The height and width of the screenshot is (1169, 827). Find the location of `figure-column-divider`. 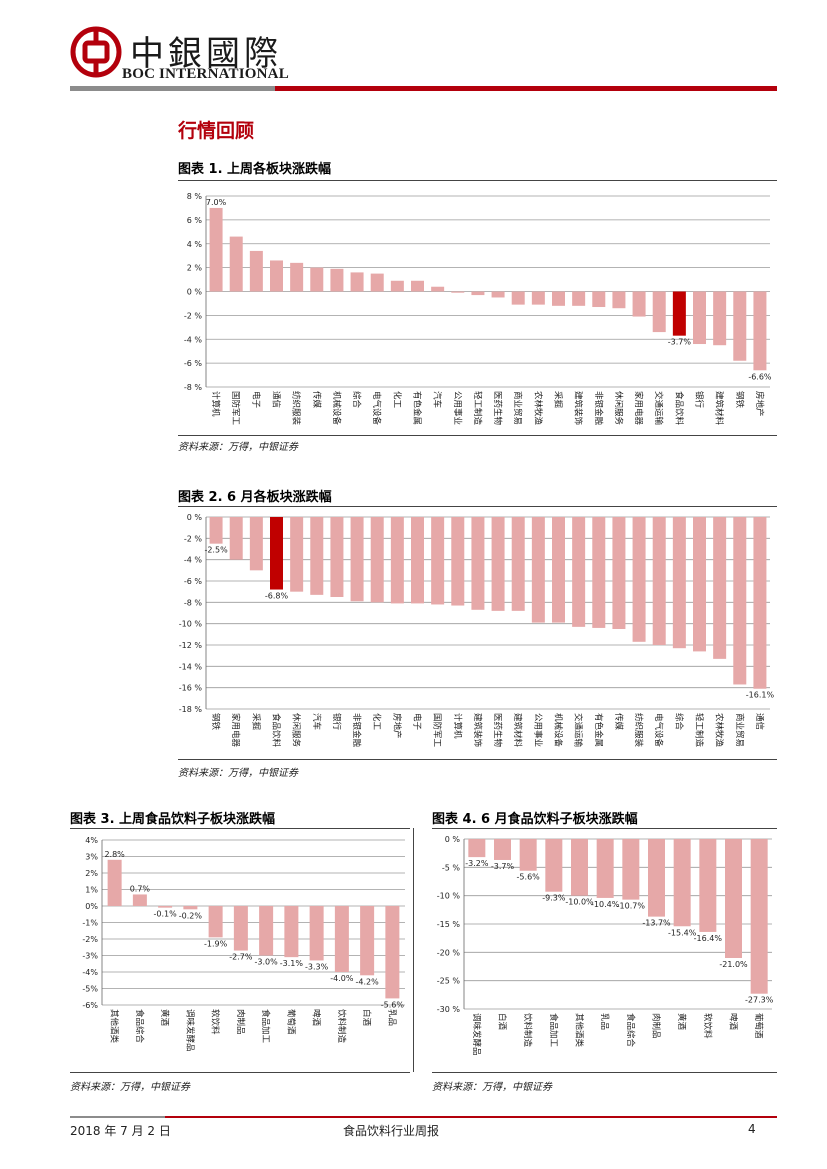

figure-column-divider is located at coordinates (413, 950).